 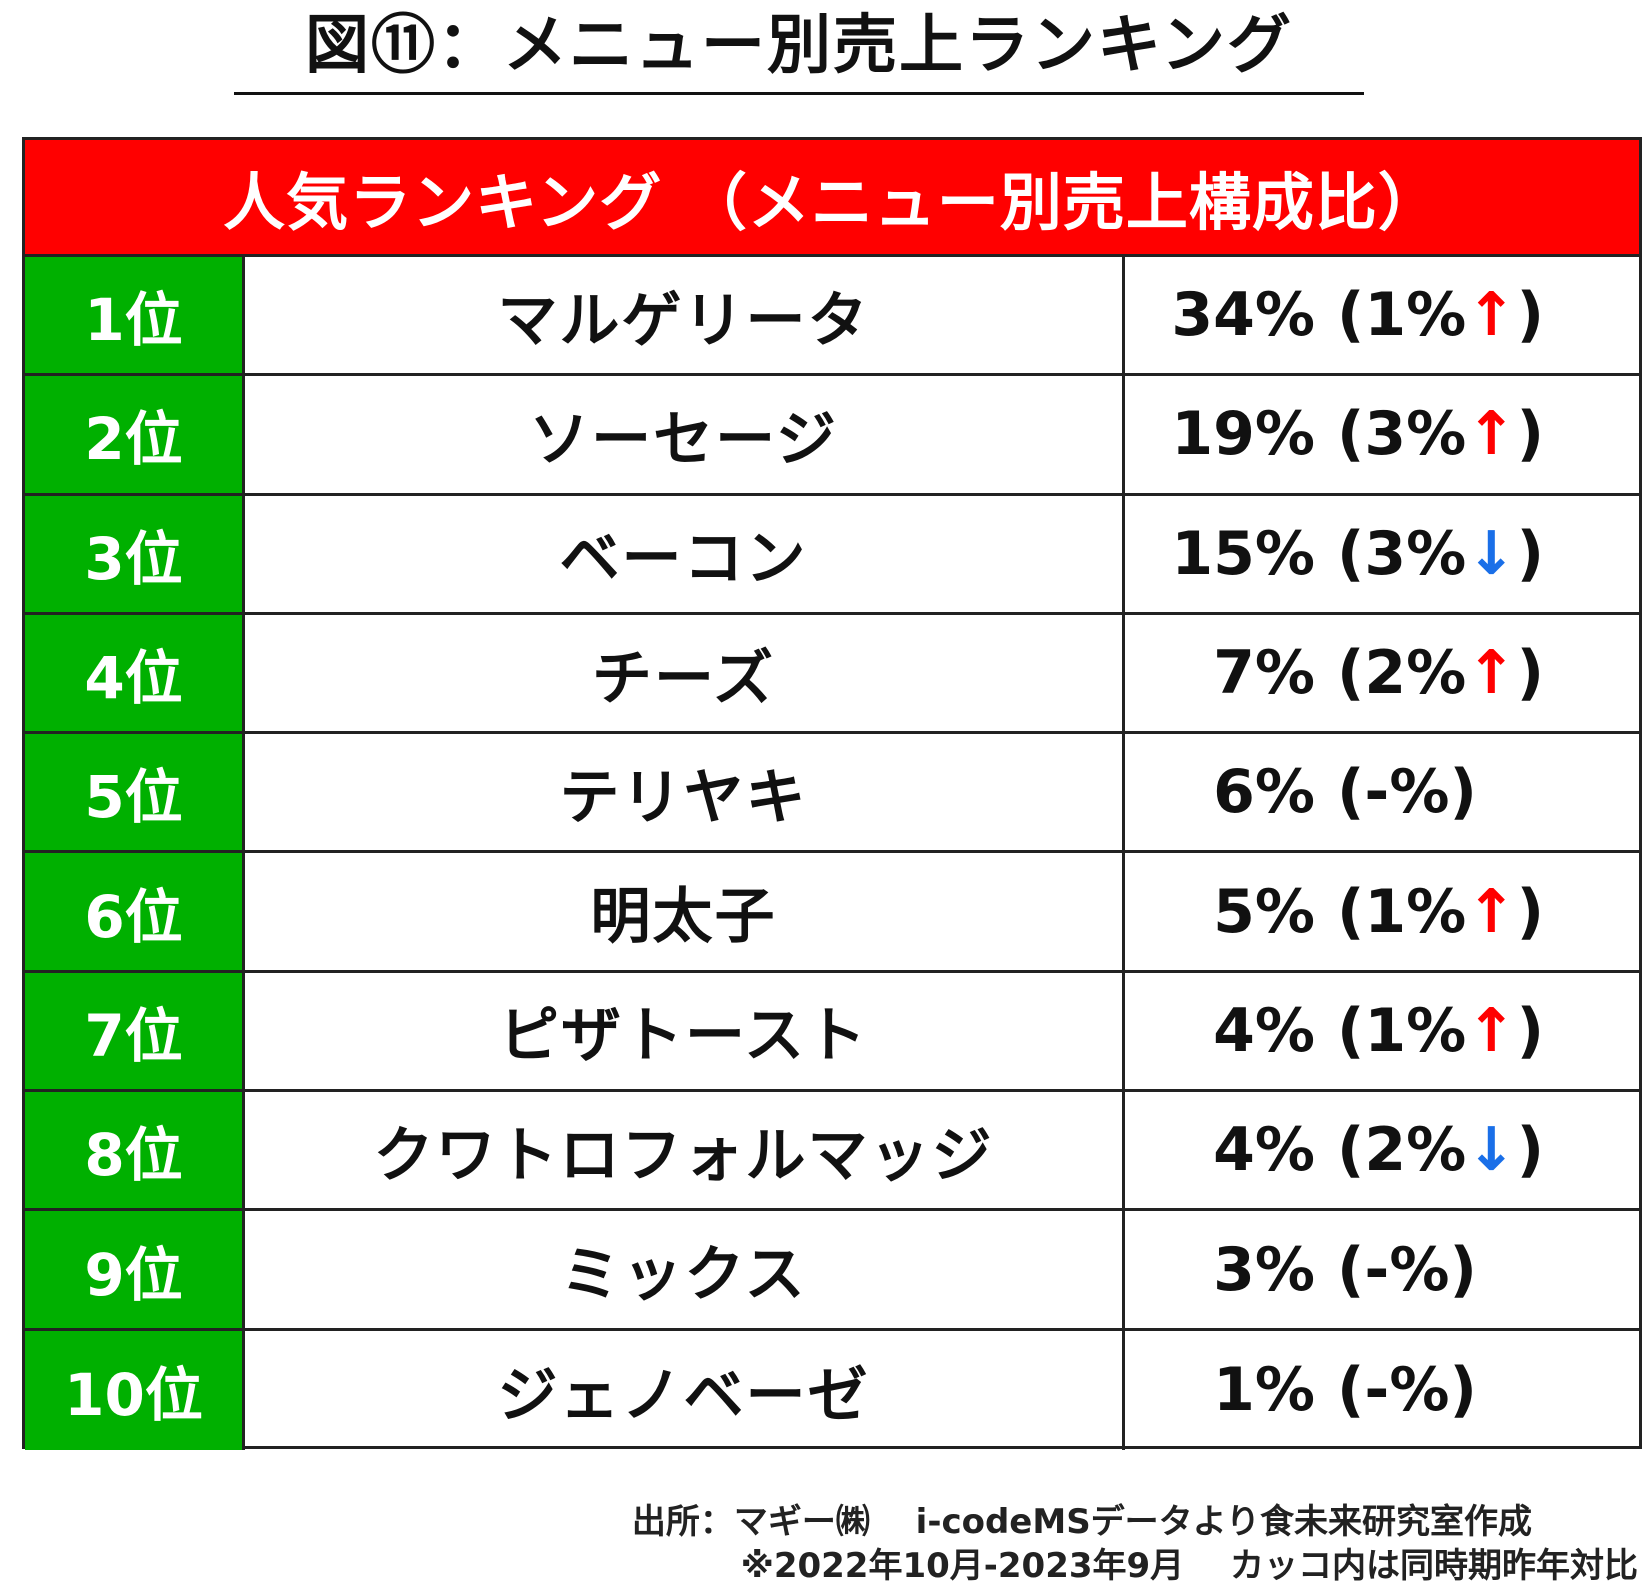 I want to click on table-row: 4位 チーズ 7% (2%↑), so click(x=832, y=674).